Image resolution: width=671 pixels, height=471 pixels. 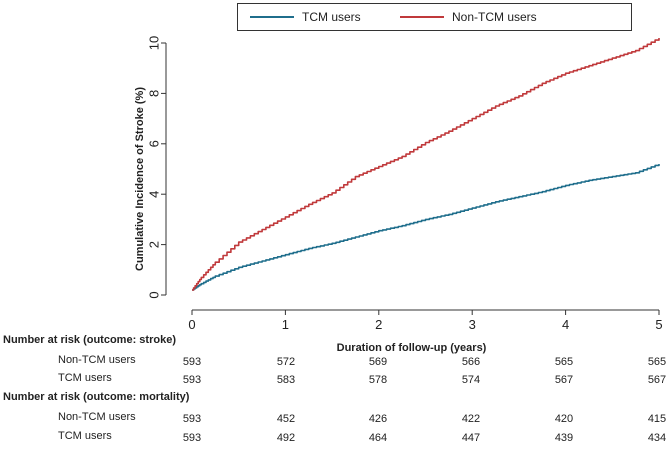 I want to click on x-tick-label: 2, so click(x=378, y=324).